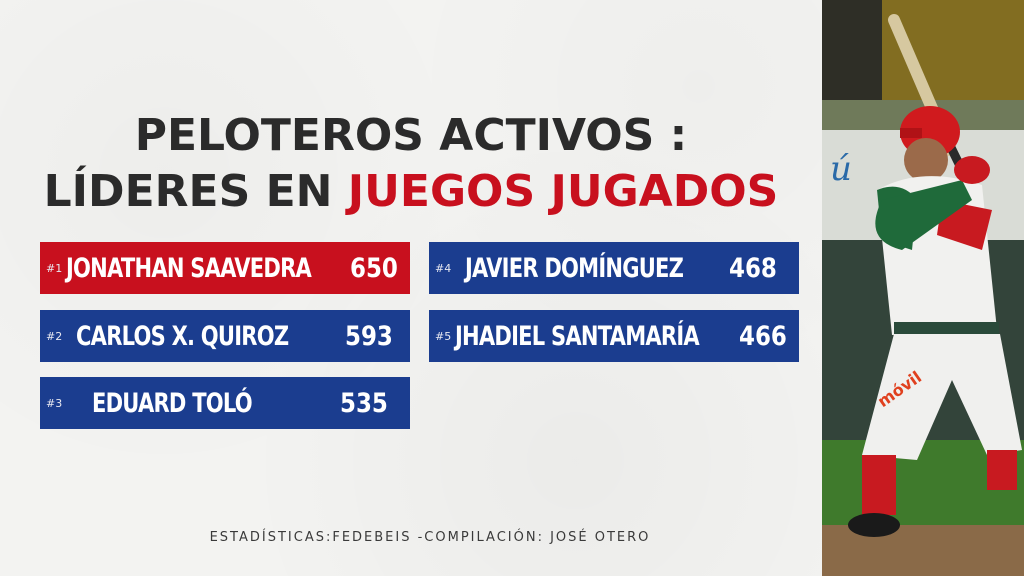  Describe the element at coordinates (443, 268) in the screenshot. I see `leader-rank: #4` at that location.